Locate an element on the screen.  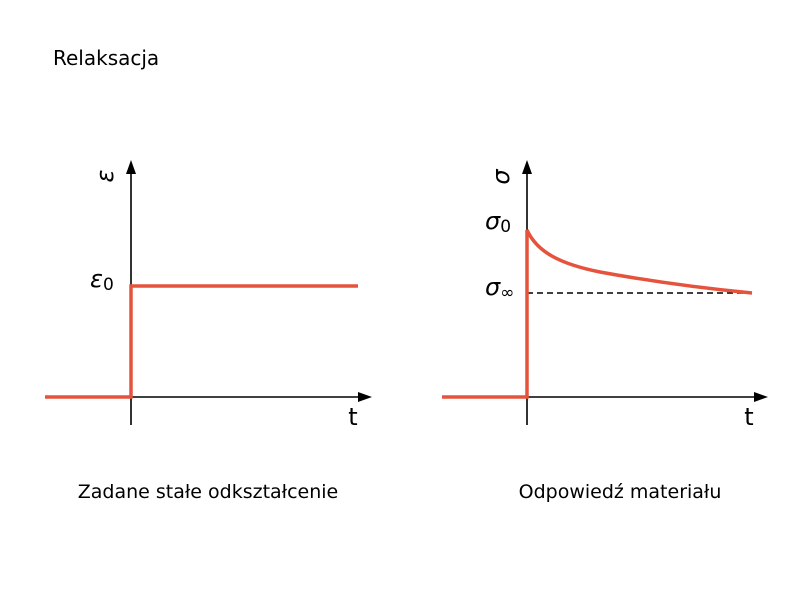
y-label: σ is located at coordinates (501, 177).